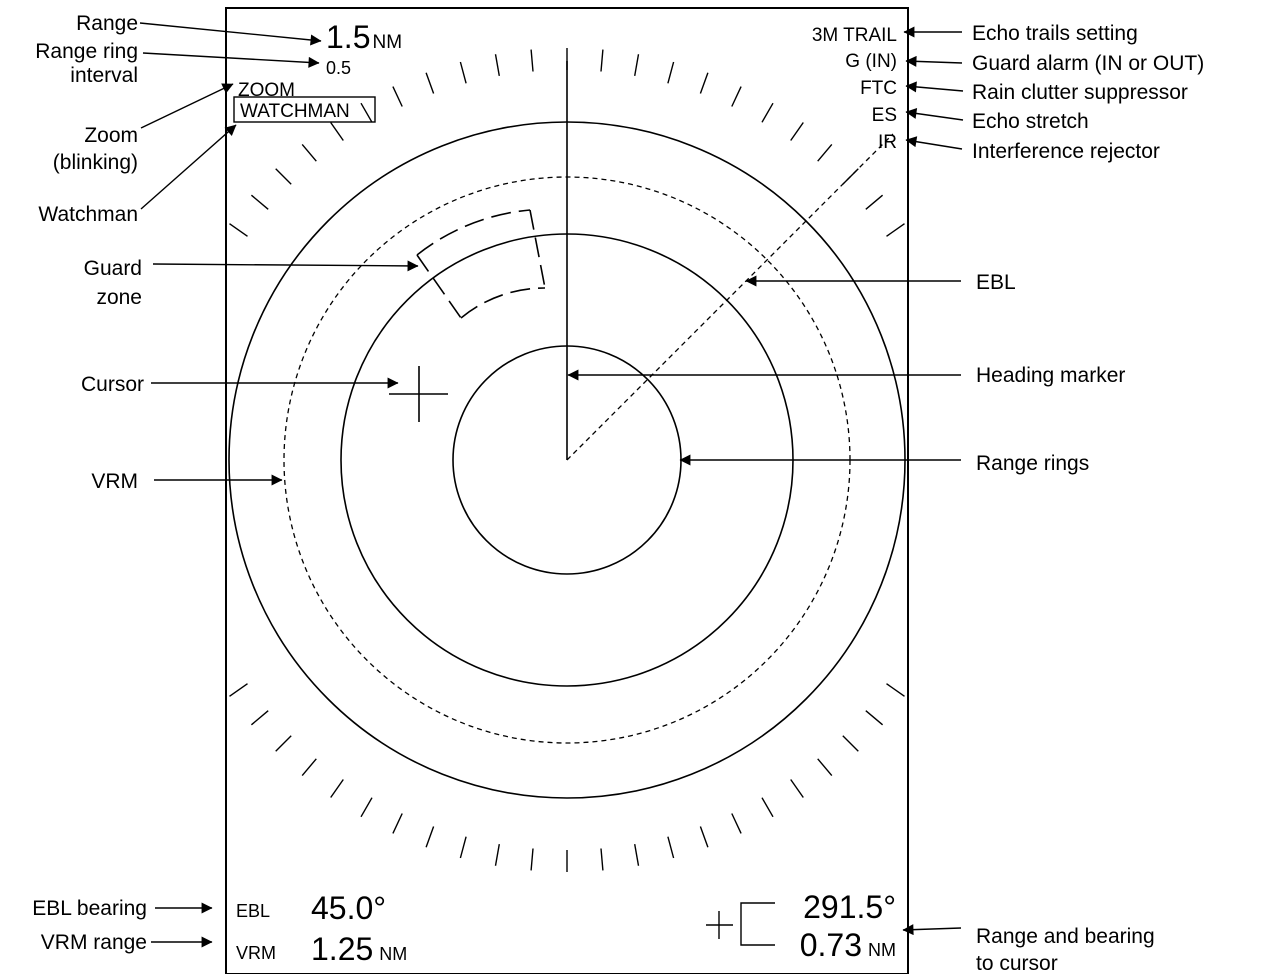  I want to click on ebl-label: EBL, so click(253, 911).